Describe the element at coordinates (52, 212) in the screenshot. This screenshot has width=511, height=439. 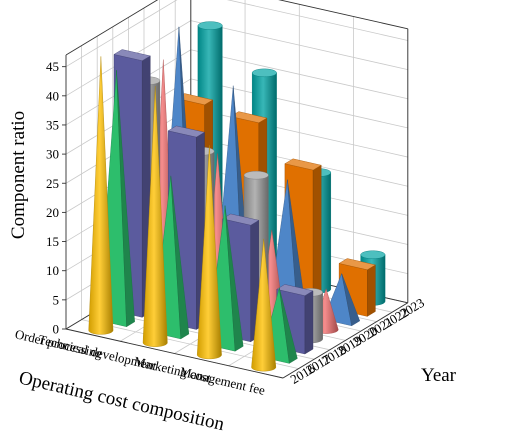
I see `y-tick-label-4: 20` at that location.